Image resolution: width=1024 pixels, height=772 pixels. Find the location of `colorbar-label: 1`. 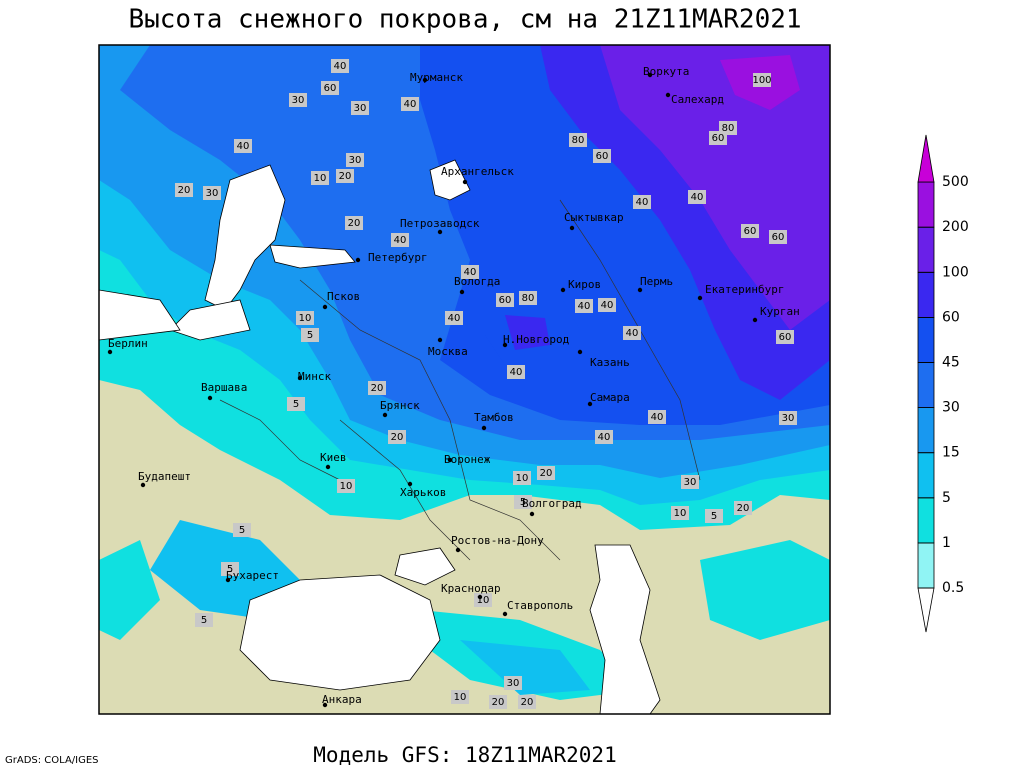

colorbar-label: 1 is located at coordinates (946, 543).